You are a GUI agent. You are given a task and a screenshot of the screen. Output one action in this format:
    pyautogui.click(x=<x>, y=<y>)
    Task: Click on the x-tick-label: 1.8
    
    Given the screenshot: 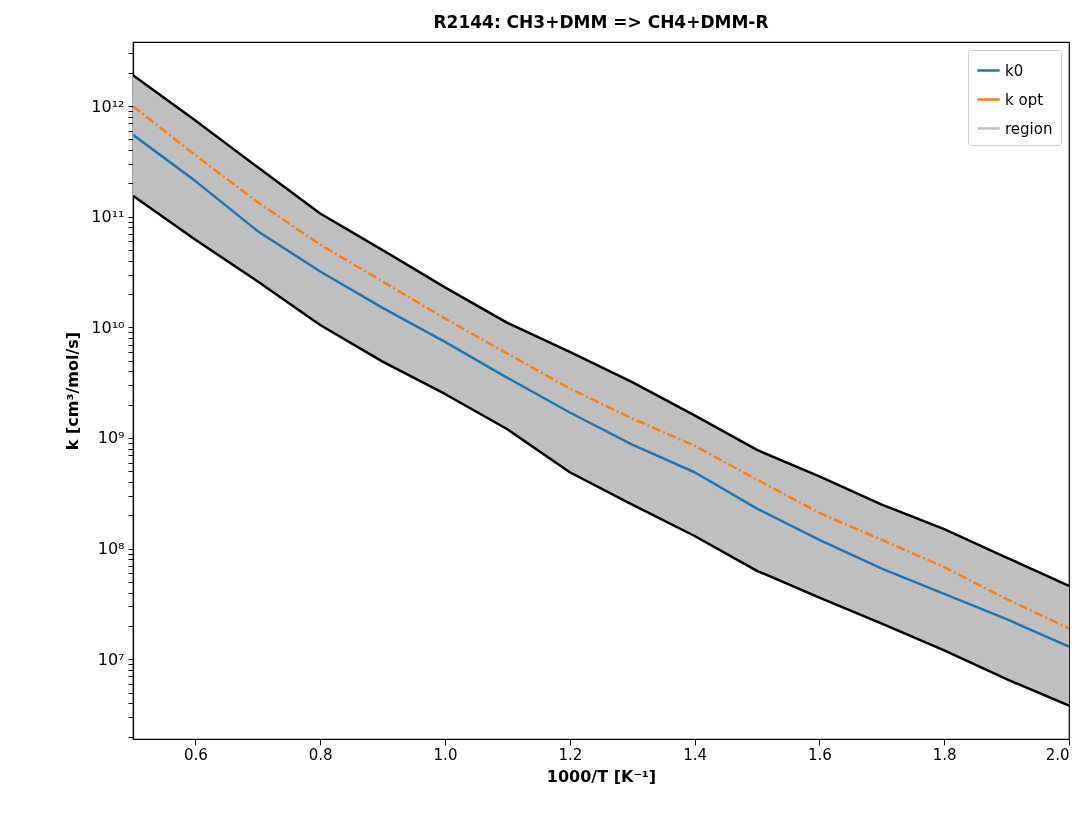 What is the action you would take?
    pyautogui.click(x=944, y=754)
    